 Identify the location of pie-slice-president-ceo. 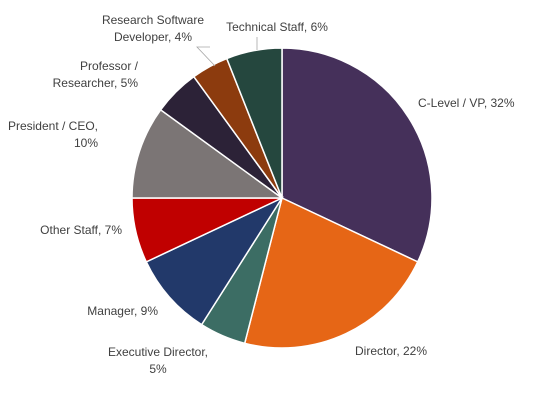
(208, 153).